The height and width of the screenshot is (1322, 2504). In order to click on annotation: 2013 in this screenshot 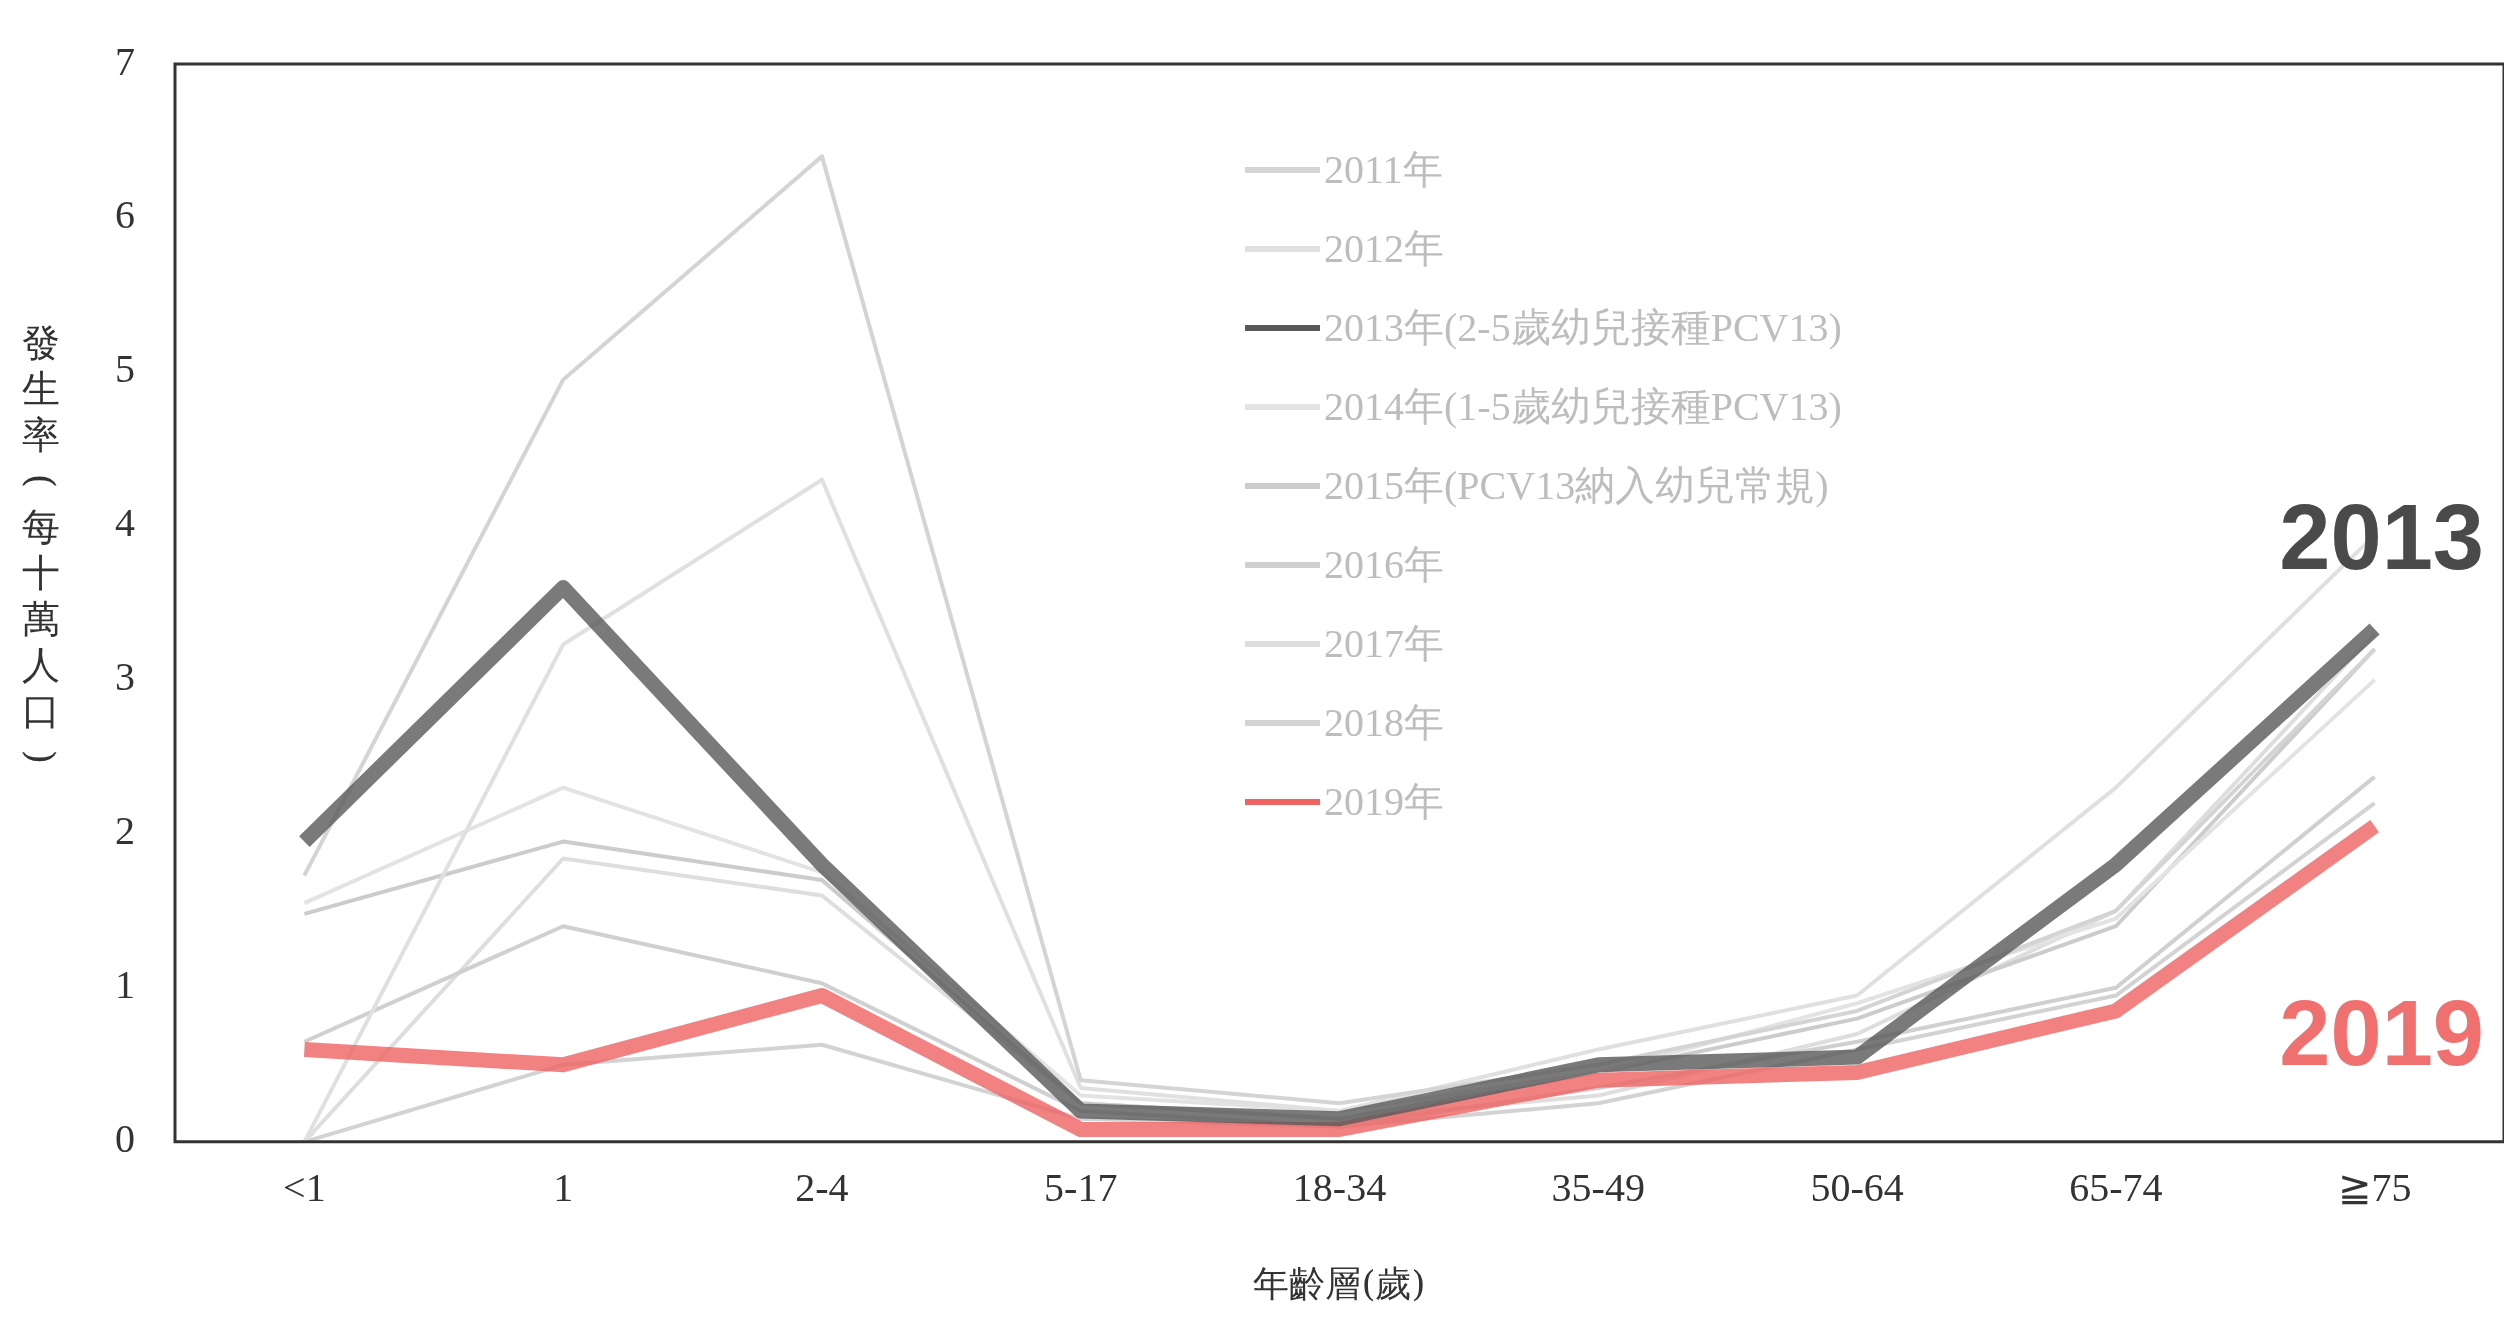, I will do `click(2381, 537)`.